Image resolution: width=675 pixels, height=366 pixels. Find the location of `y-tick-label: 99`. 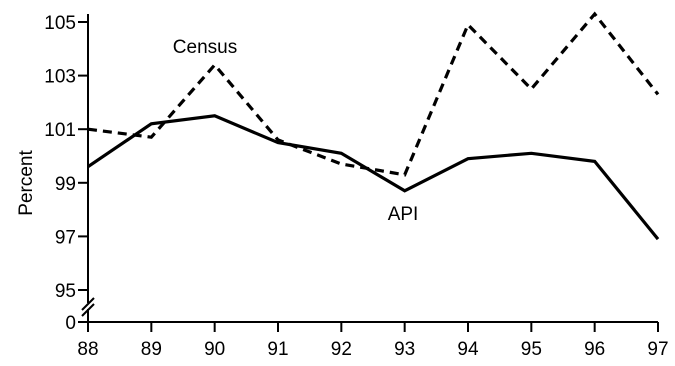

y-tick-label: 99 is located at coordinates (65, 184).